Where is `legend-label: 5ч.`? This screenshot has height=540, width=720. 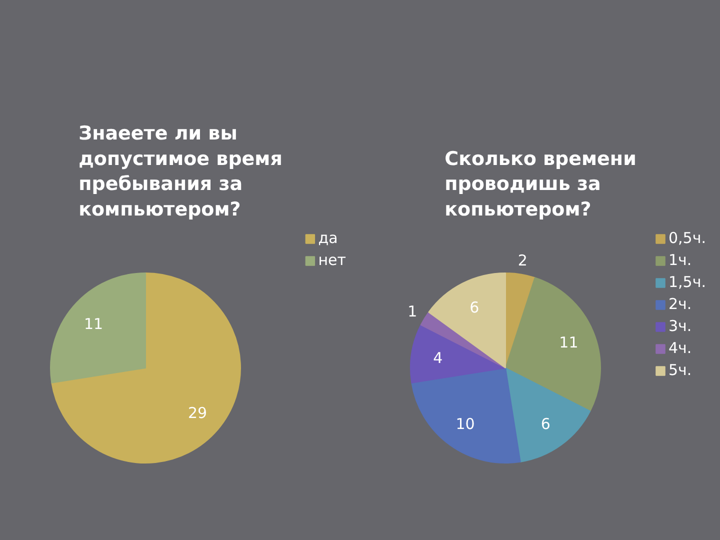 legend-label: 5ч. is located at coordinates (680, 370).